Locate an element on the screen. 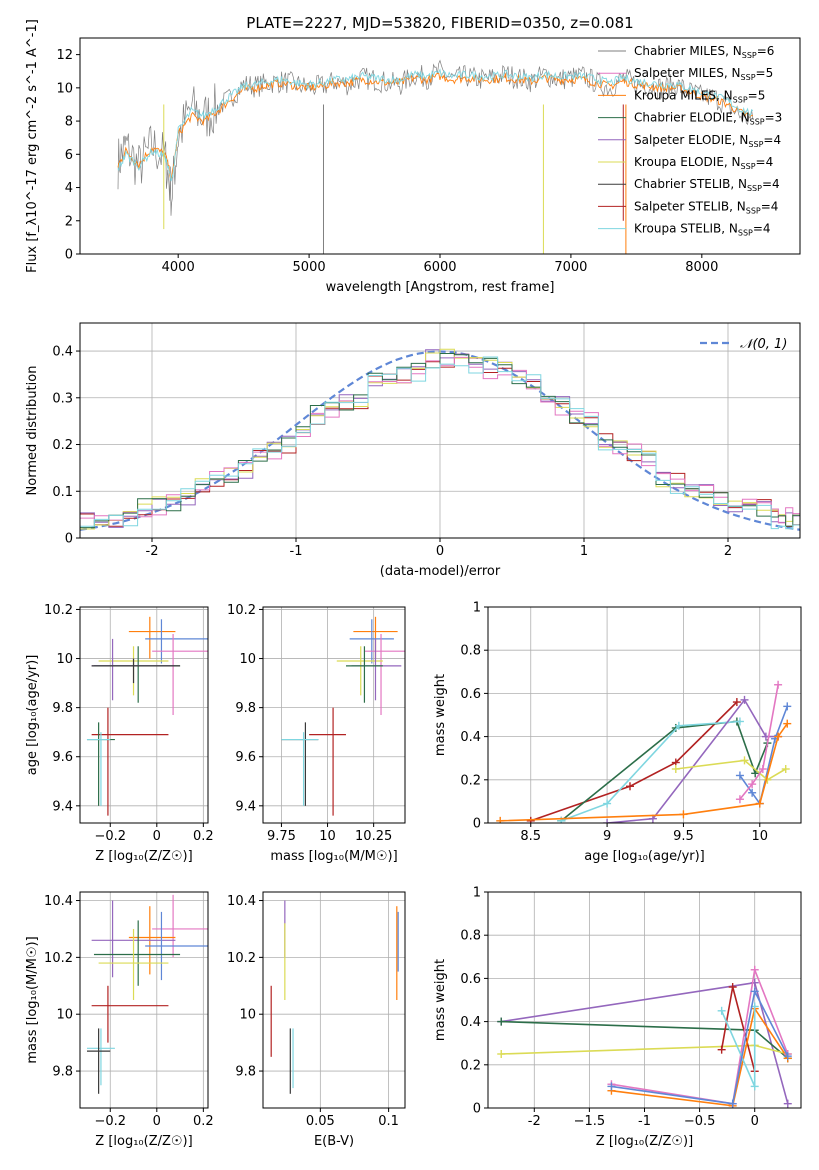  y-axis-label: mass [log₁₀(M/M☉)] is located at coordinates (32, 999).